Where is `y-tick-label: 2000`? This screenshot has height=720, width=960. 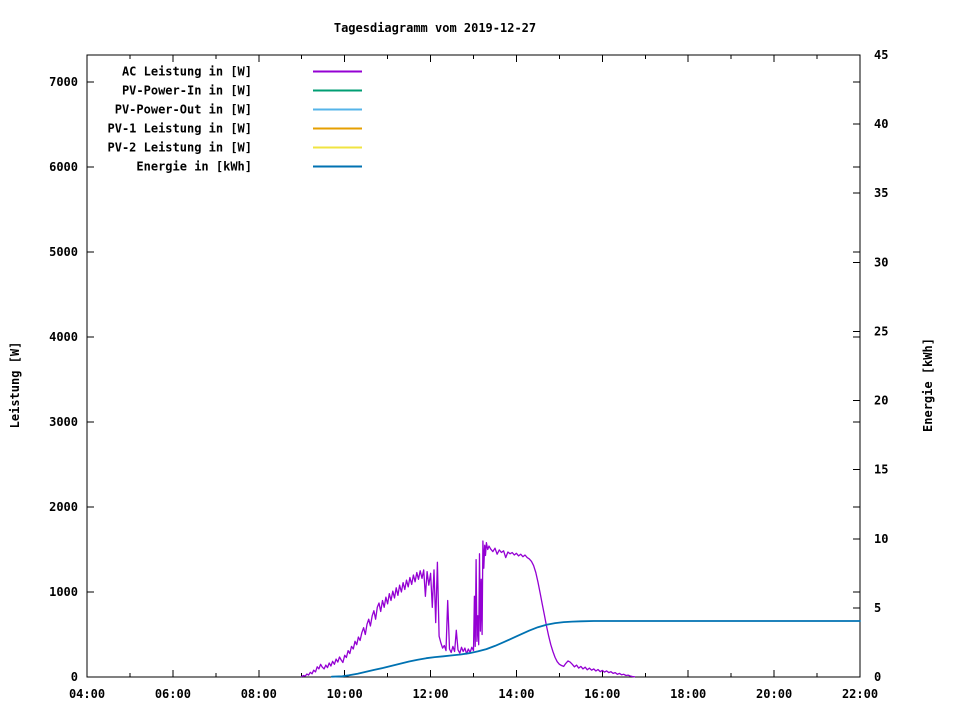 y-tick-label: 2000 is located at coordinates (63, 507).